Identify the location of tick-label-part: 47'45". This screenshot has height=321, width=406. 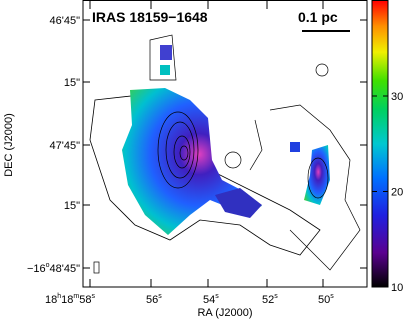
(65, 146).